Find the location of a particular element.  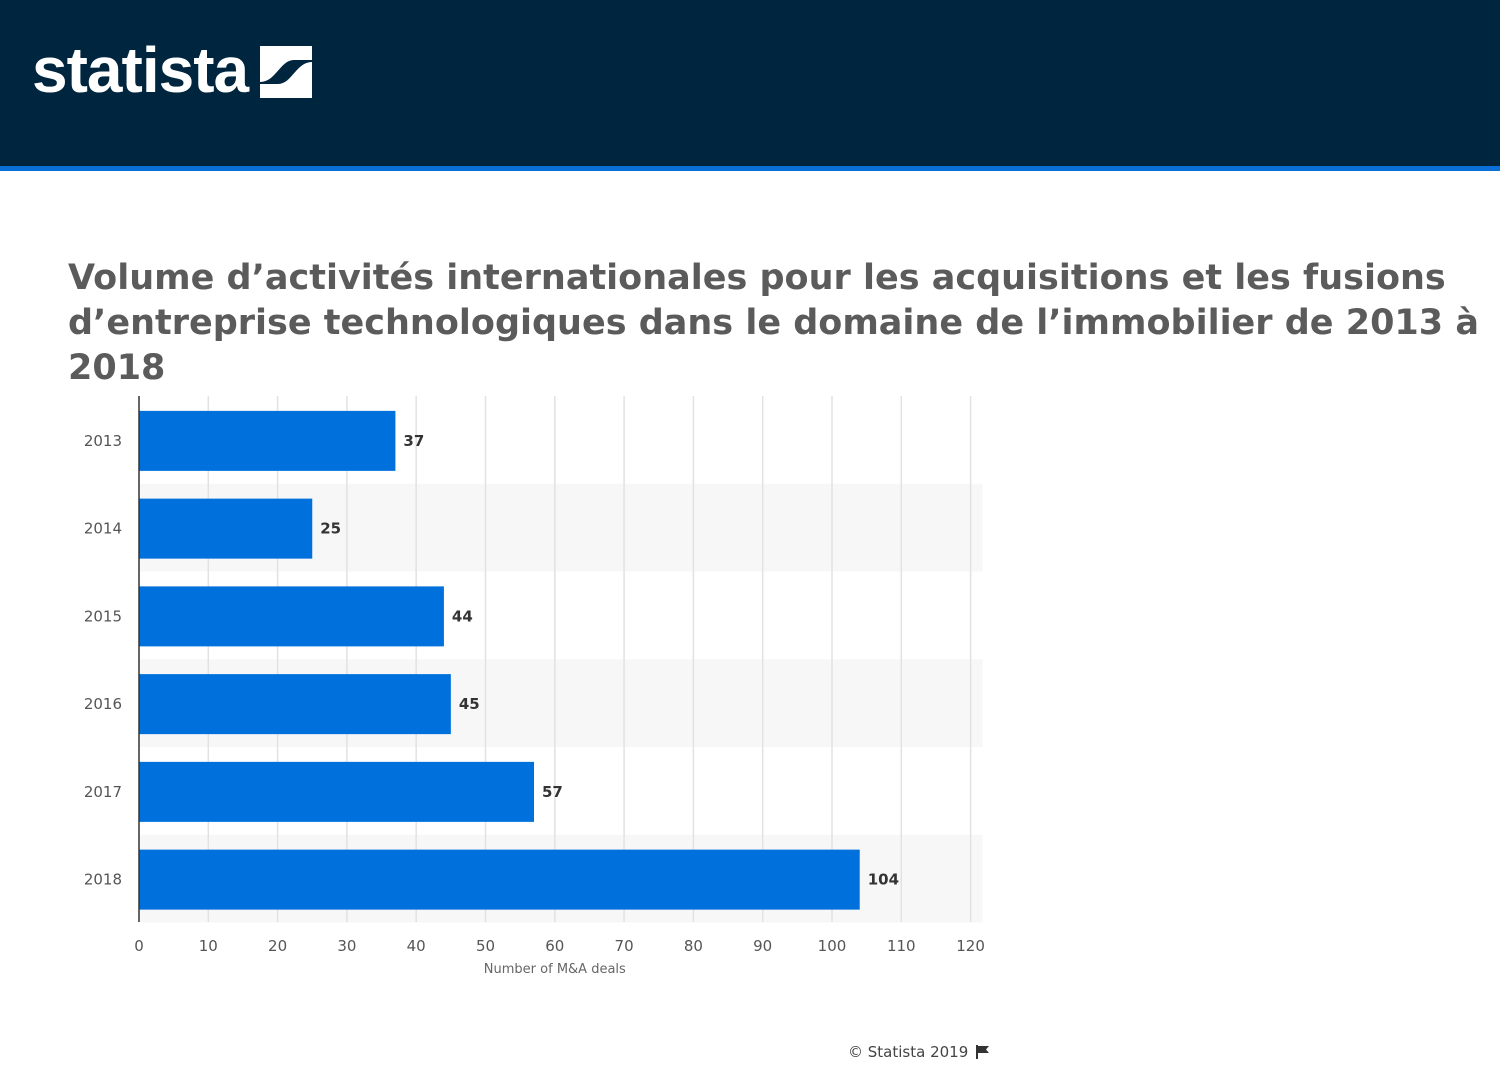

value-label: 57 is located at coordinates (552, 792).